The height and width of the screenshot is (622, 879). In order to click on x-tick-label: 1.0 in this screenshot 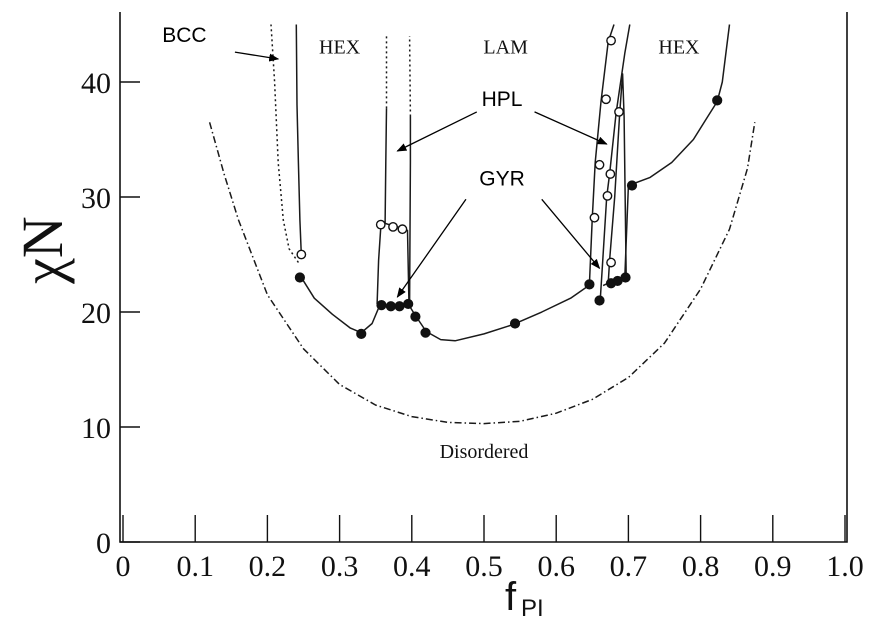, I will do `click(845, 566)`.